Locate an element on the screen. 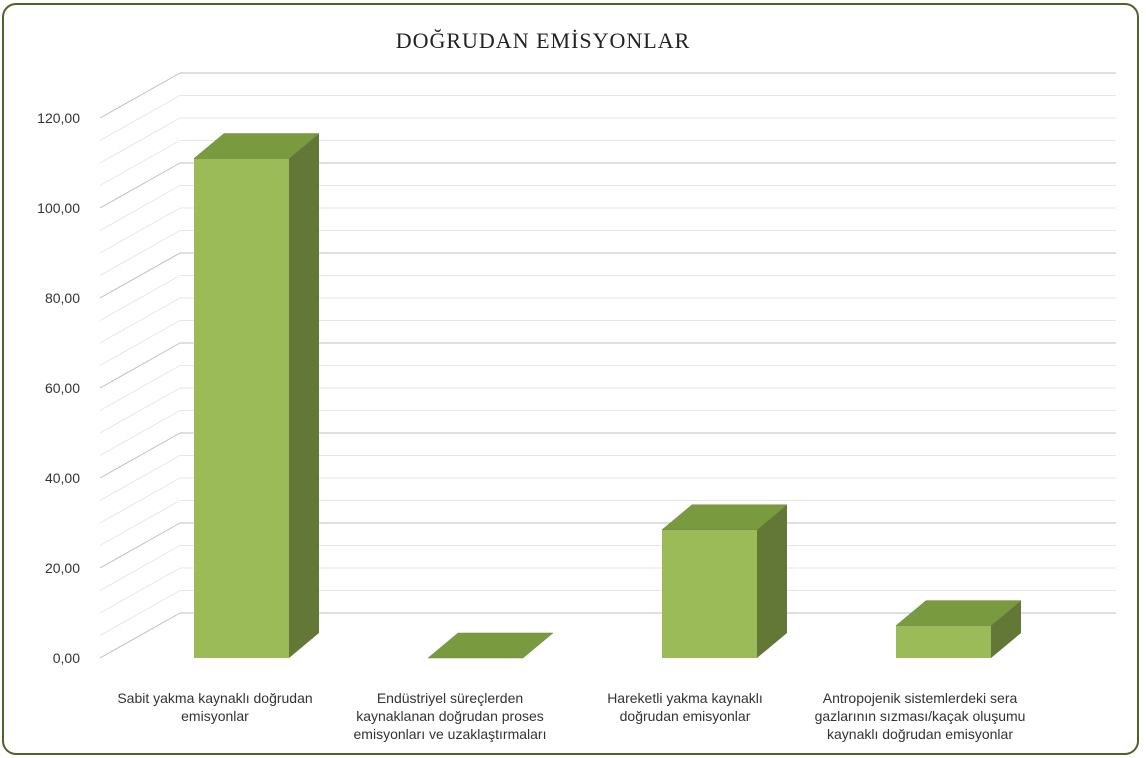 The image size is (1146, 758). chart-title: DOĞRUDAN EMİSYONLAR is located at coordinates (543, 40).